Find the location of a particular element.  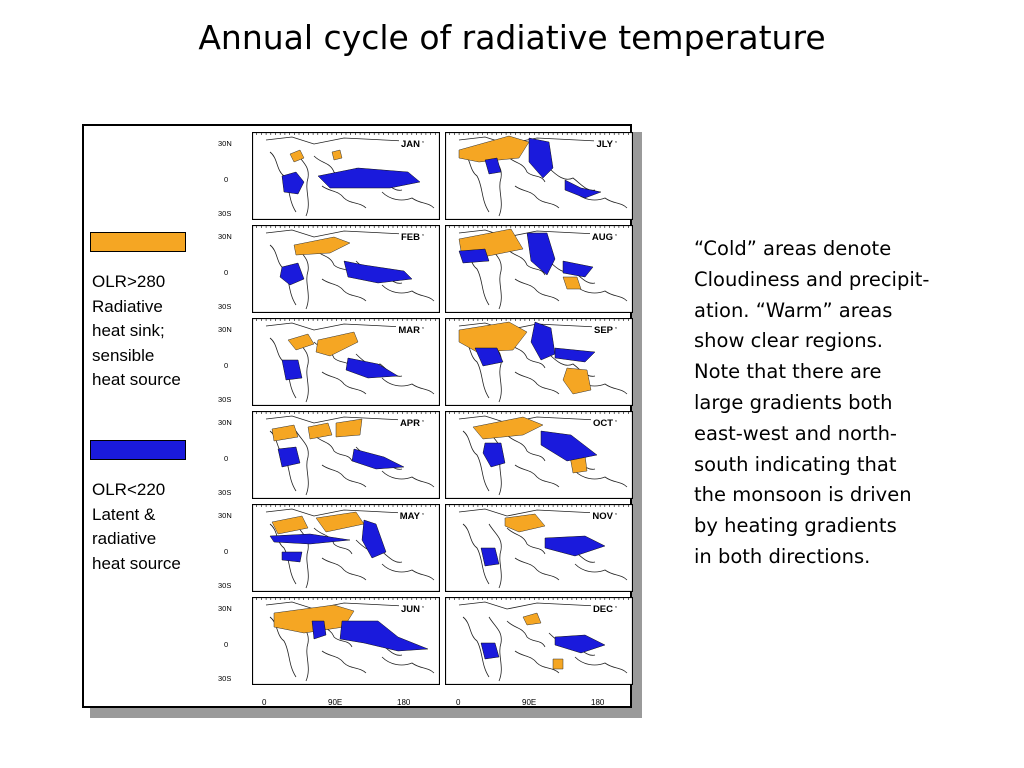

map-panel-jly: JLY is located at coordinates (539, 176).